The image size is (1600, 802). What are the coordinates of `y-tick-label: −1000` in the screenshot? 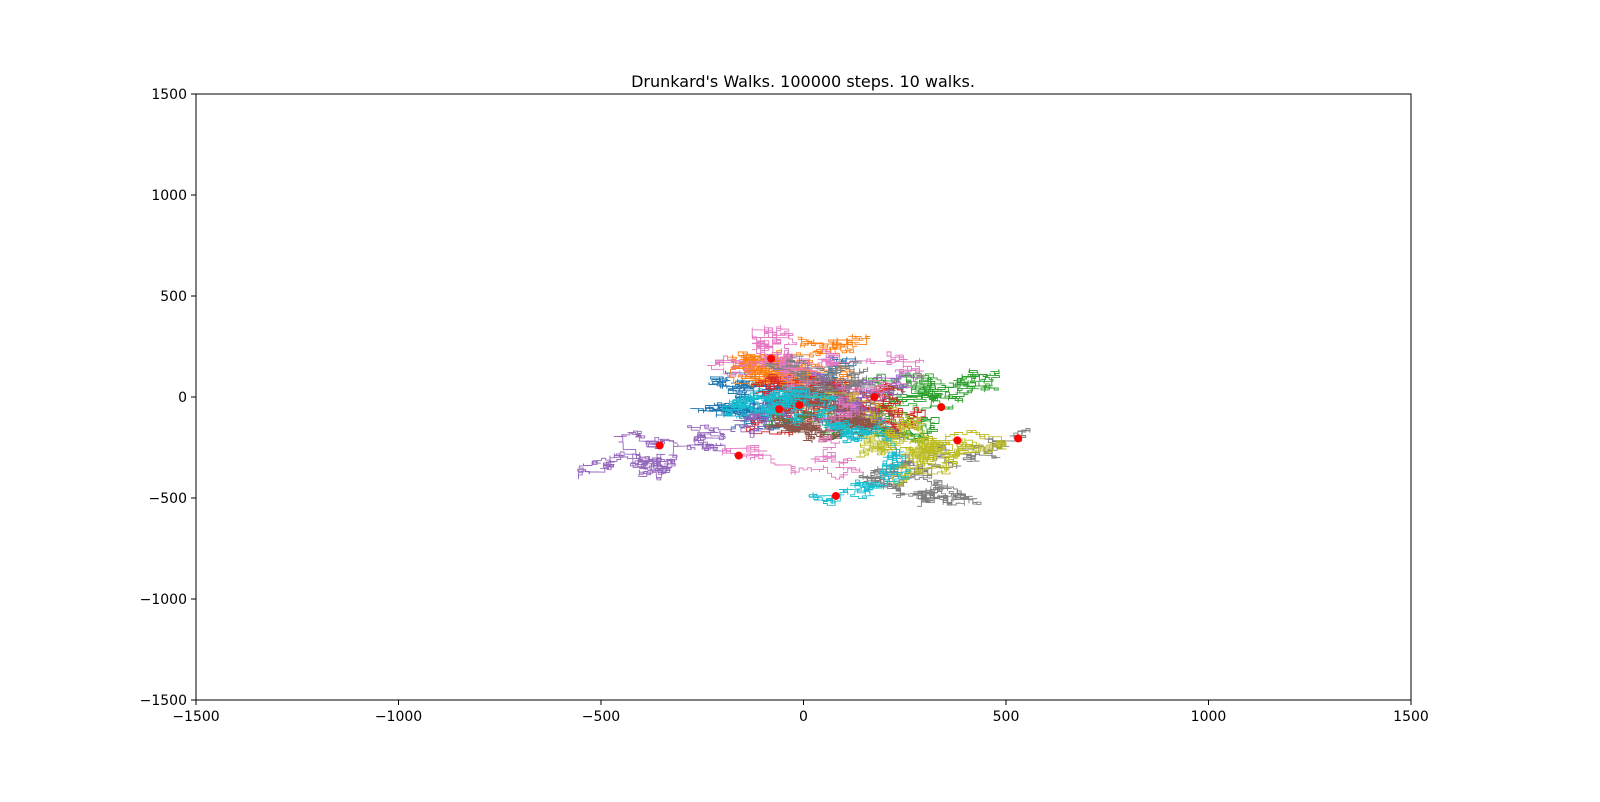 It's located at (163, 600).